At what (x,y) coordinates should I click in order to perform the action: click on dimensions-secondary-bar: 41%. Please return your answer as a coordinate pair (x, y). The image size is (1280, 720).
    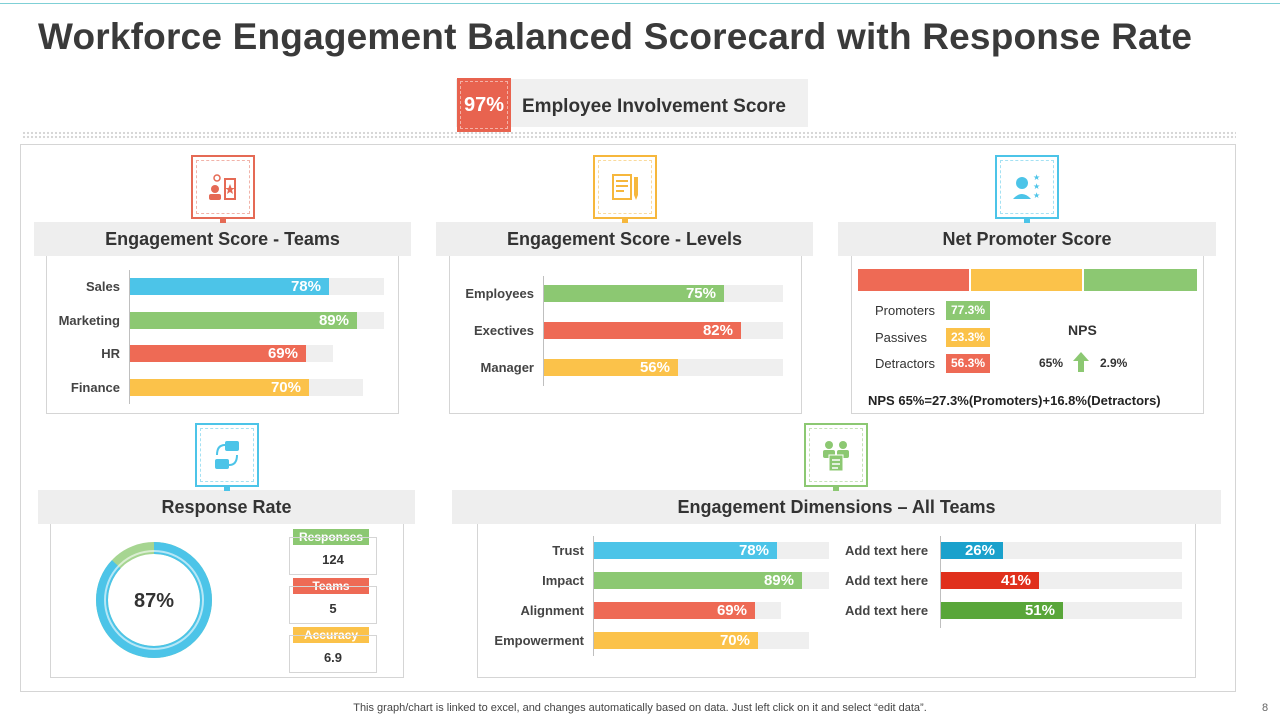
    Looking at the image, I should click on (990, 580).